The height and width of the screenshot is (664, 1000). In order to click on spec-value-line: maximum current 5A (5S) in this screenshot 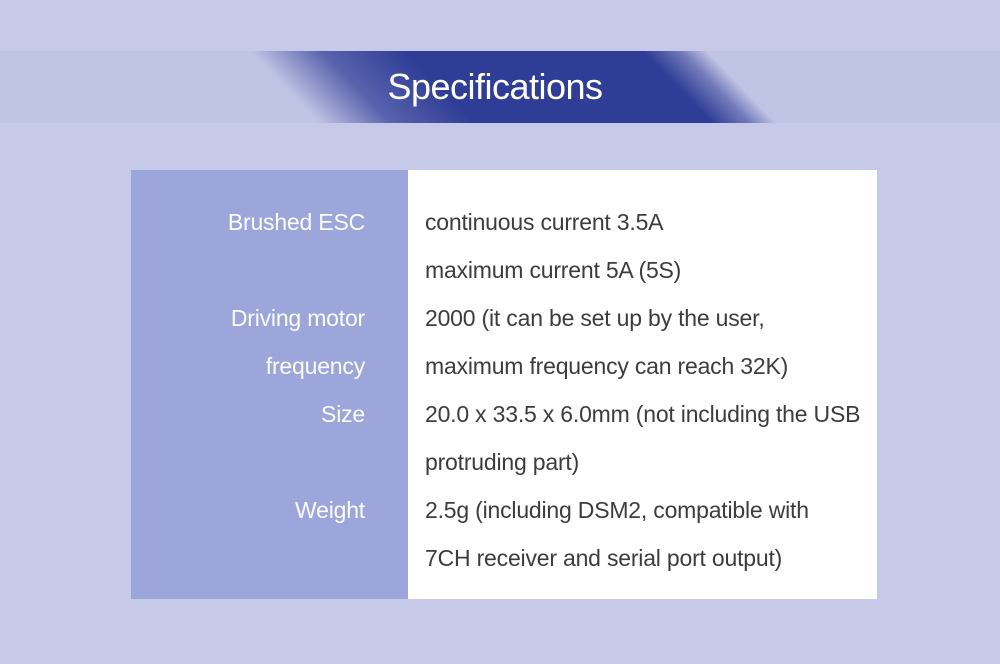, I will do `click(553, 270)`.